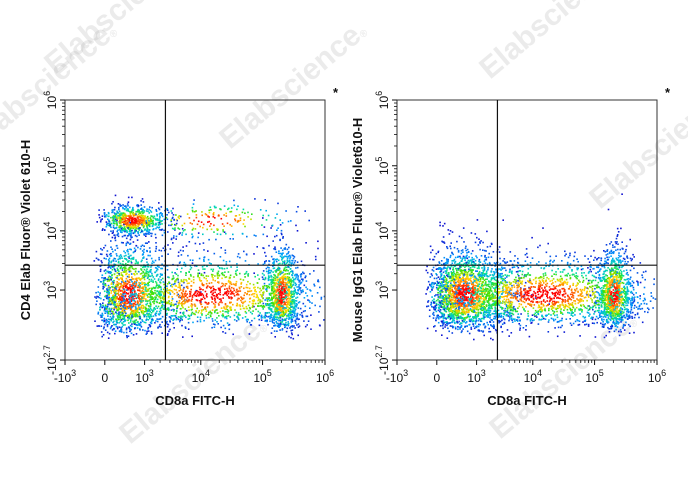 The width and height of the screenshot is (688, 490). I want to click on y-tick-label: -102.7, so click(50, 360).